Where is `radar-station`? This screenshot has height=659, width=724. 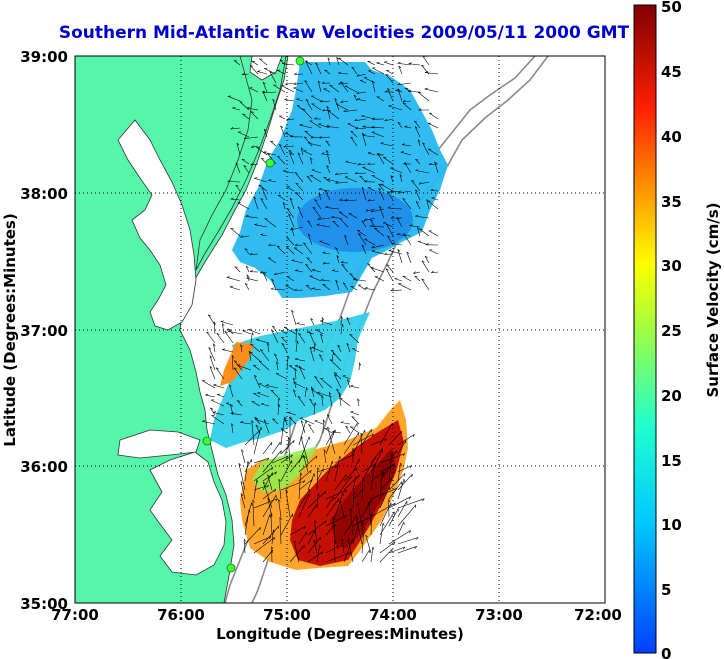
radar-station is located at coordinates (231, 568).